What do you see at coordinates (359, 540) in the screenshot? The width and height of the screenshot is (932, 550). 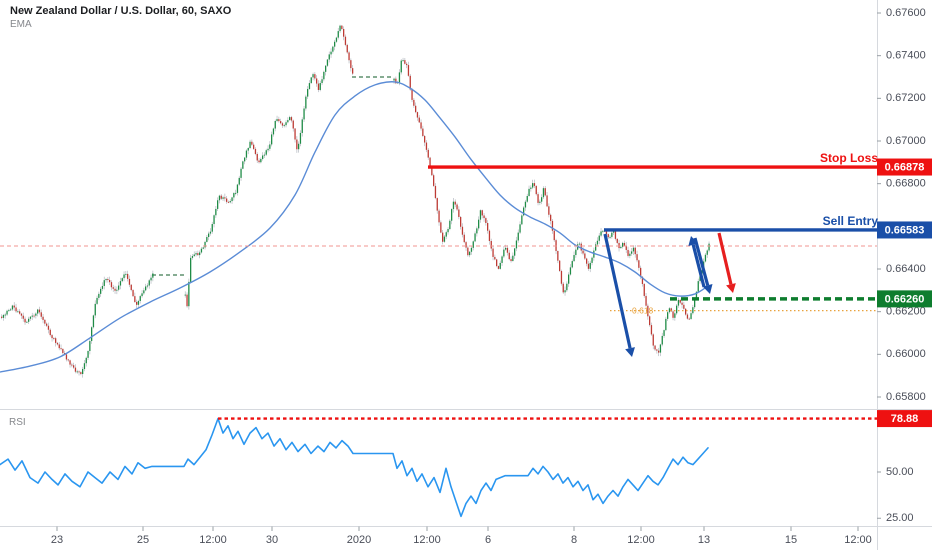 I see `time-tick-label: 2020` at bounding box center [359, 540].